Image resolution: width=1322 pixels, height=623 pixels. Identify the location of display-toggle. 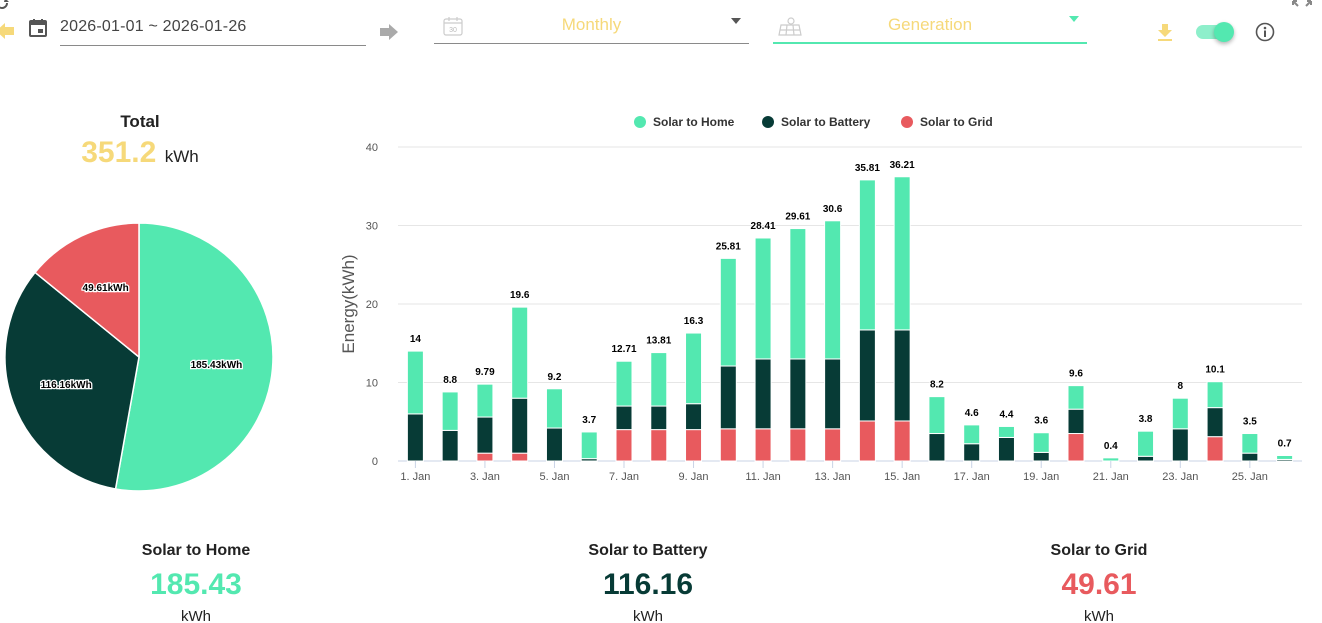
(1216, 32).